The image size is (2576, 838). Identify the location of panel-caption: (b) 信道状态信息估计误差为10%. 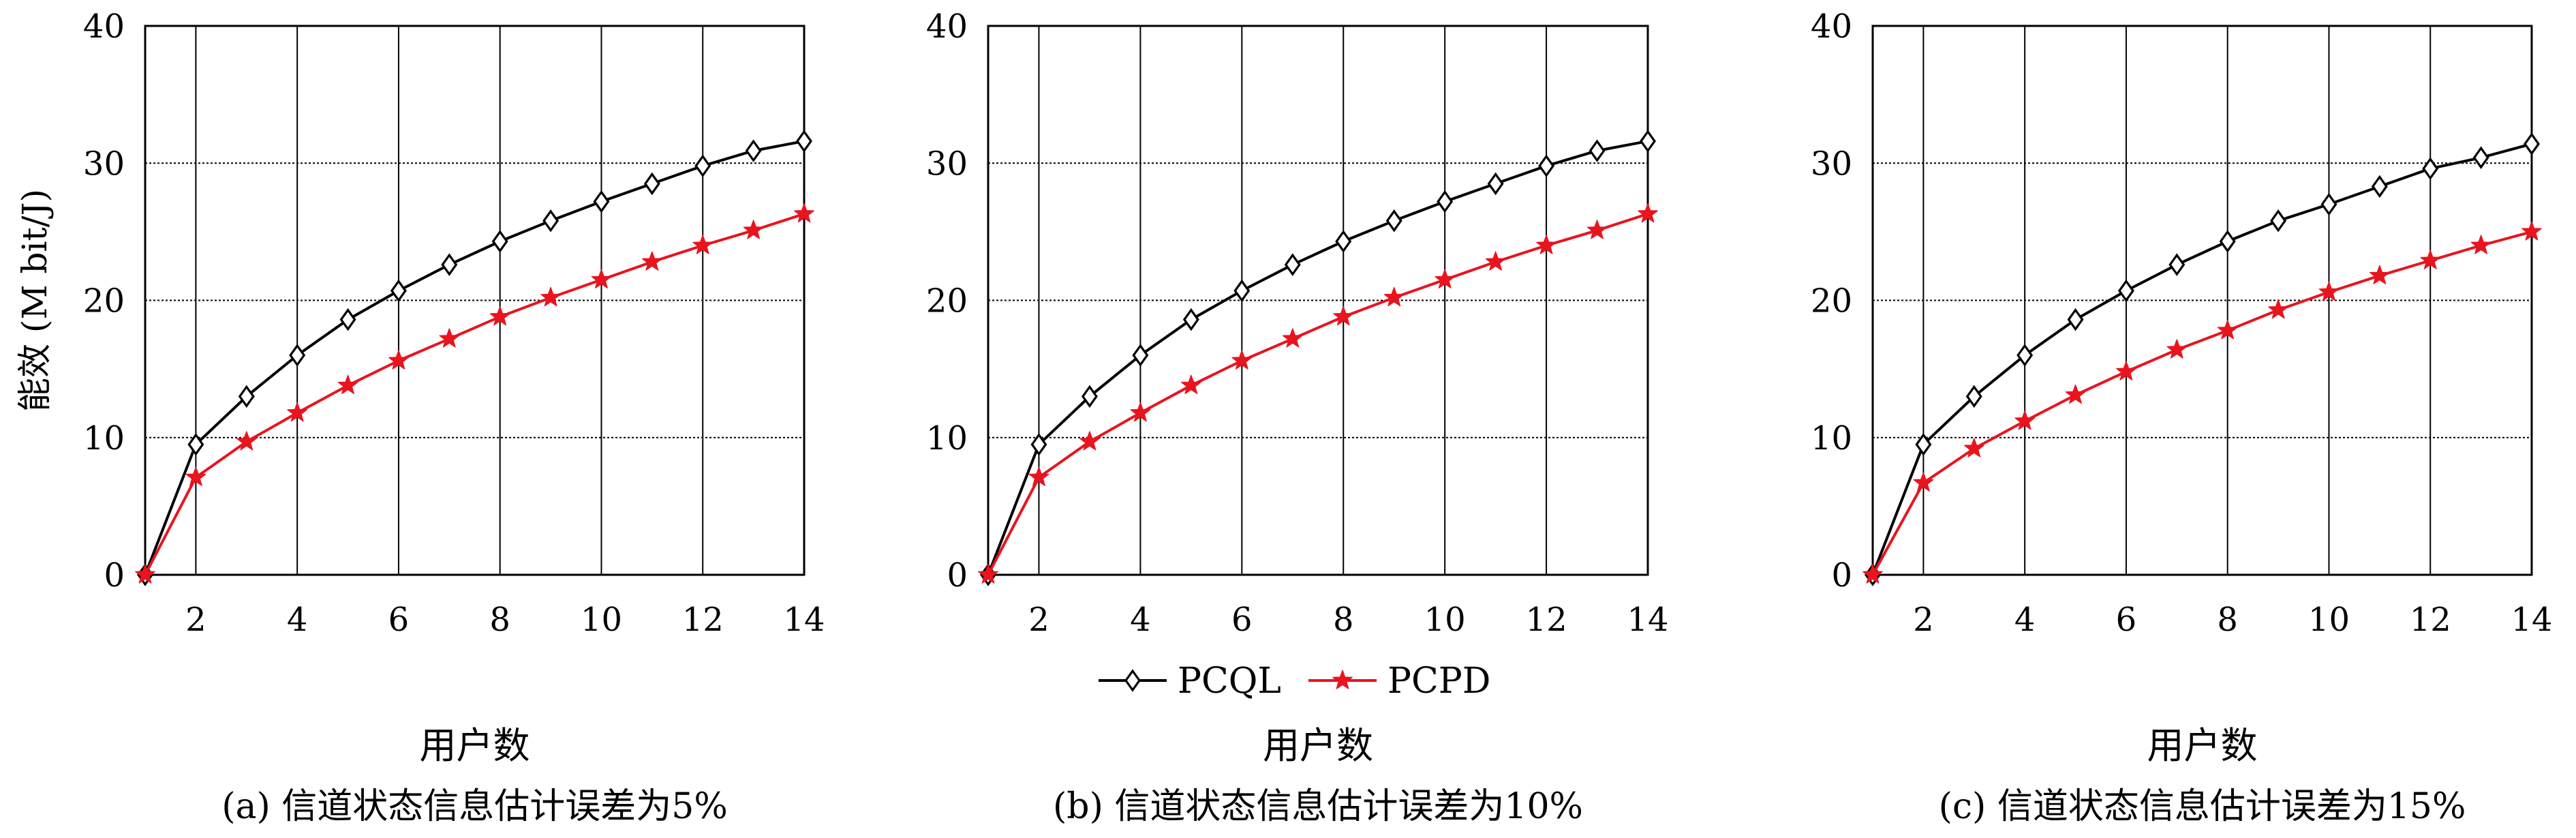
(1318, 806).